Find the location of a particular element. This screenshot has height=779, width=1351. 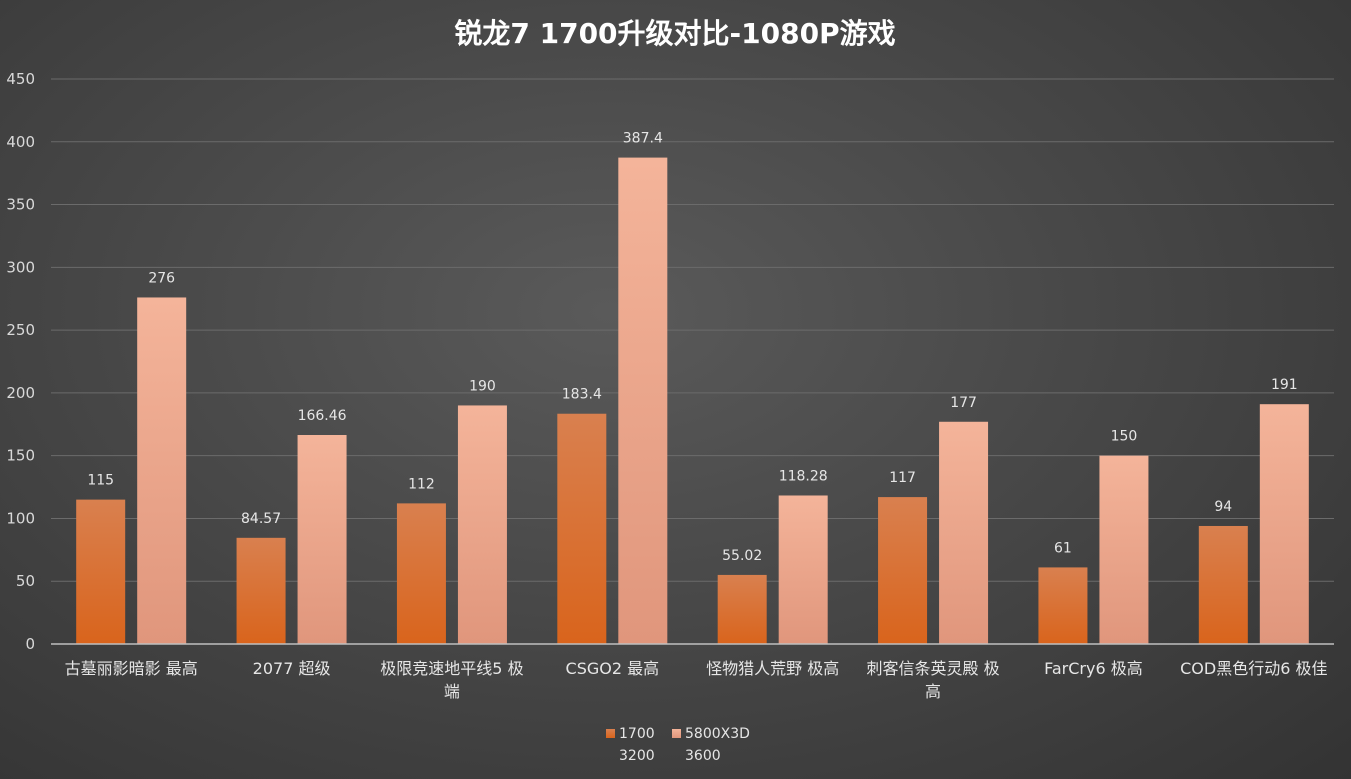

y-tick-label: 200 is located at coordinates (20, 393).